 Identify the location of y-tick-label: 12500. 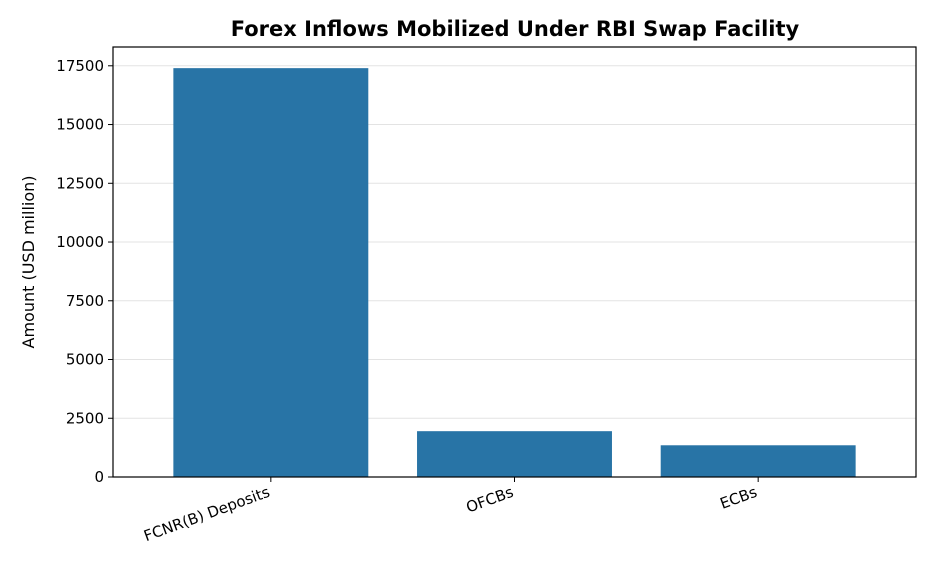
(80, 183).